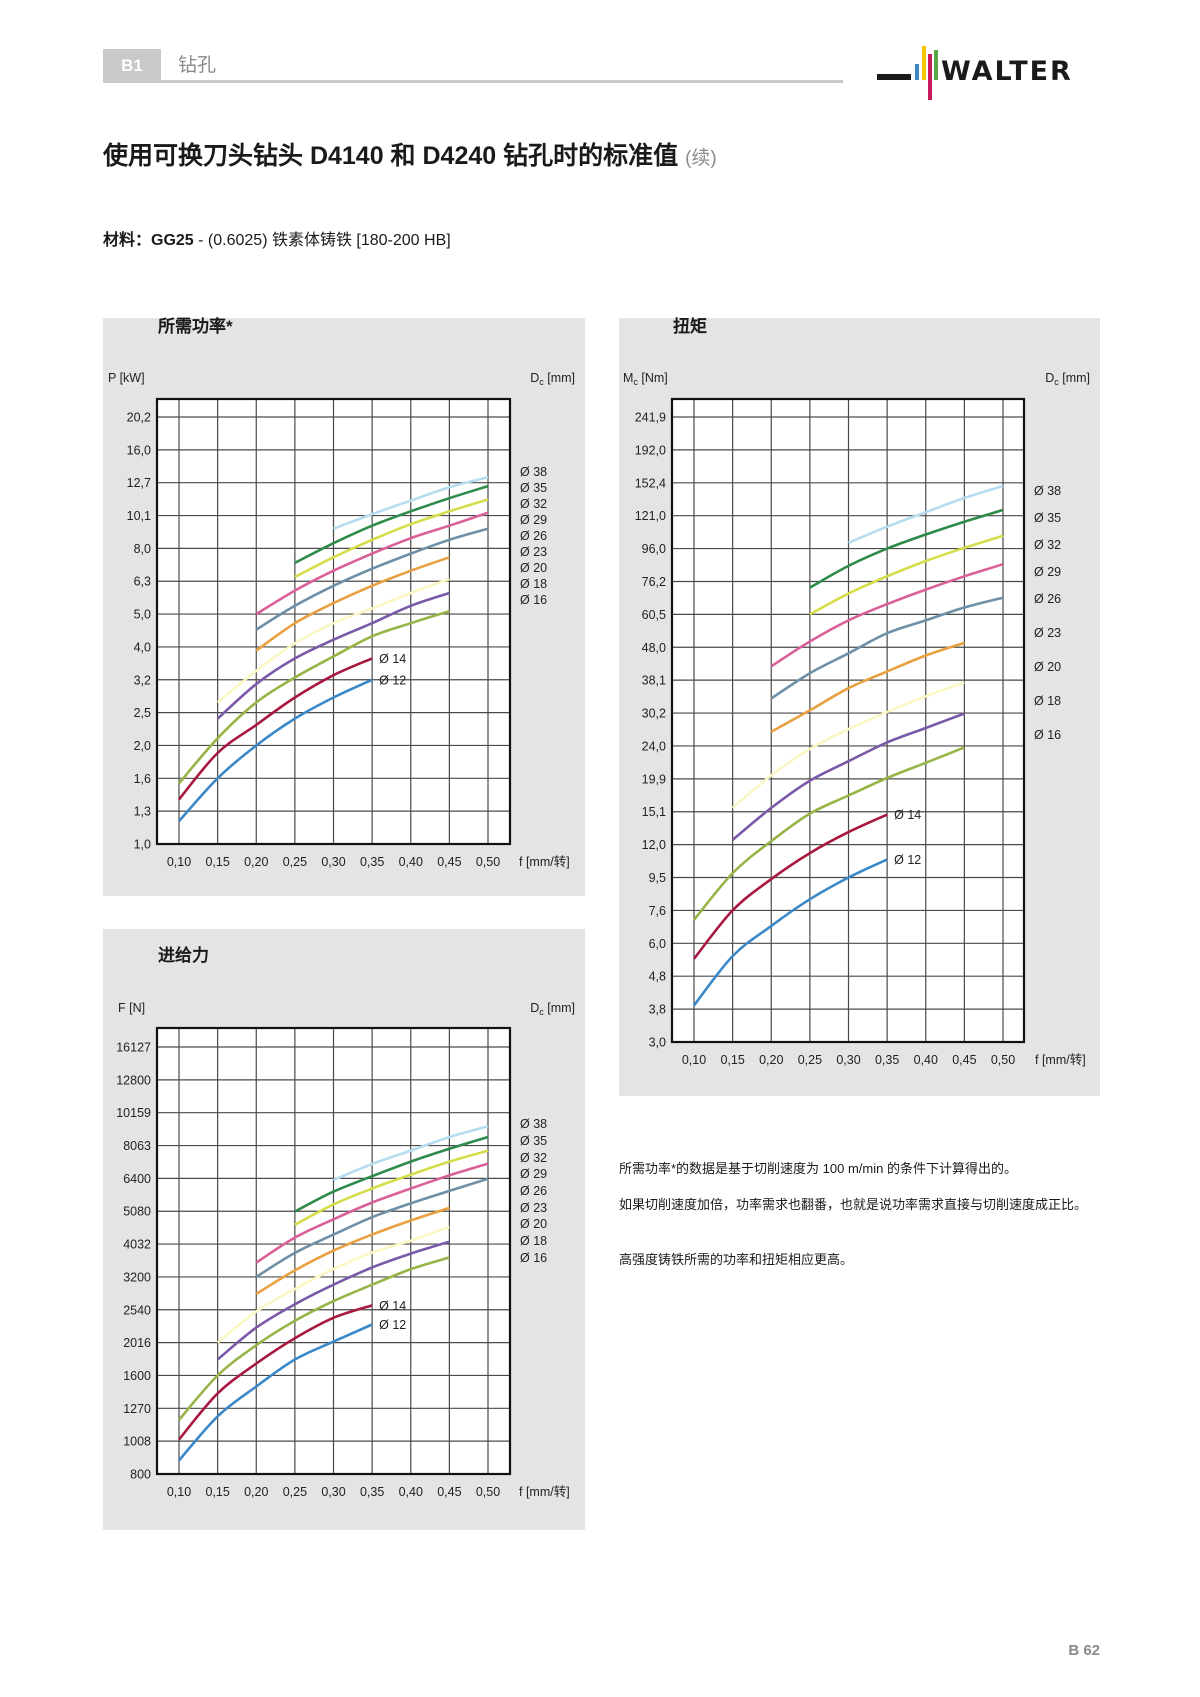 The image size is (1200, 1697). I want to click on series-label: Ø 18, so click(533, 584).